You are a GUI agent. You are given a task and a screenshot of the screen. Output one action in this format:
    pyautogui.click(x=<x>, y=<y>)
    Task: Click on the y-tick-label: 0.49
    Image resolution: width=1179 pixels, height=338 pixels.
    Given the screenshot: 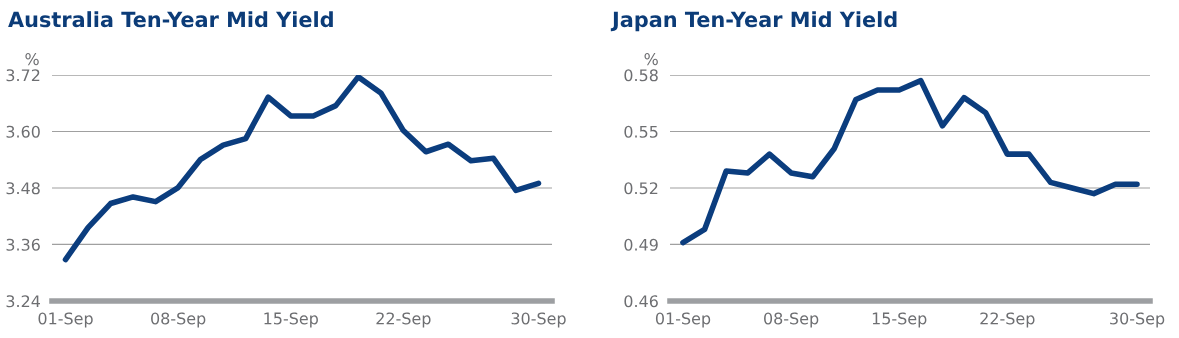 What is the action you would take?
    pyautogui.click(x=641, y=244)
    